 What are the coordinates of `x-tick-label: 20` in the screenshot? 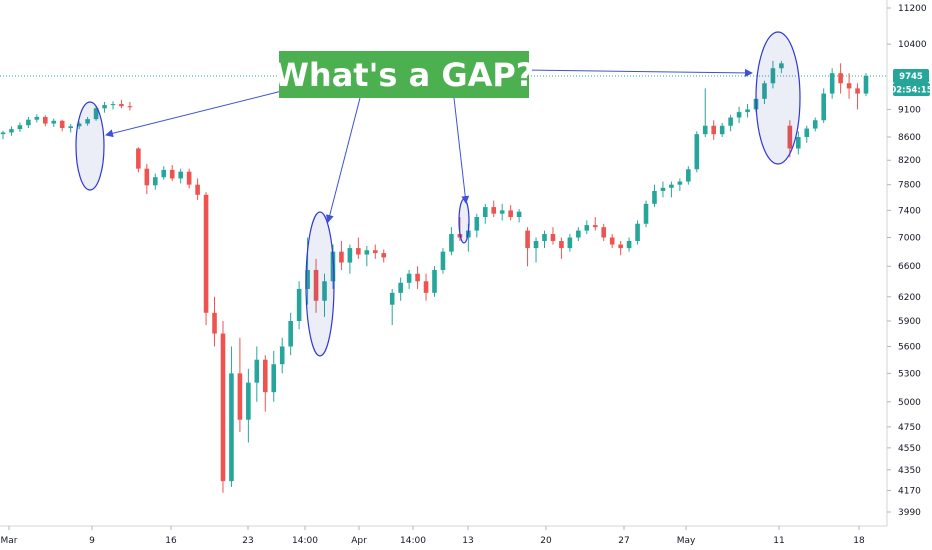 It's located at (546, 541).